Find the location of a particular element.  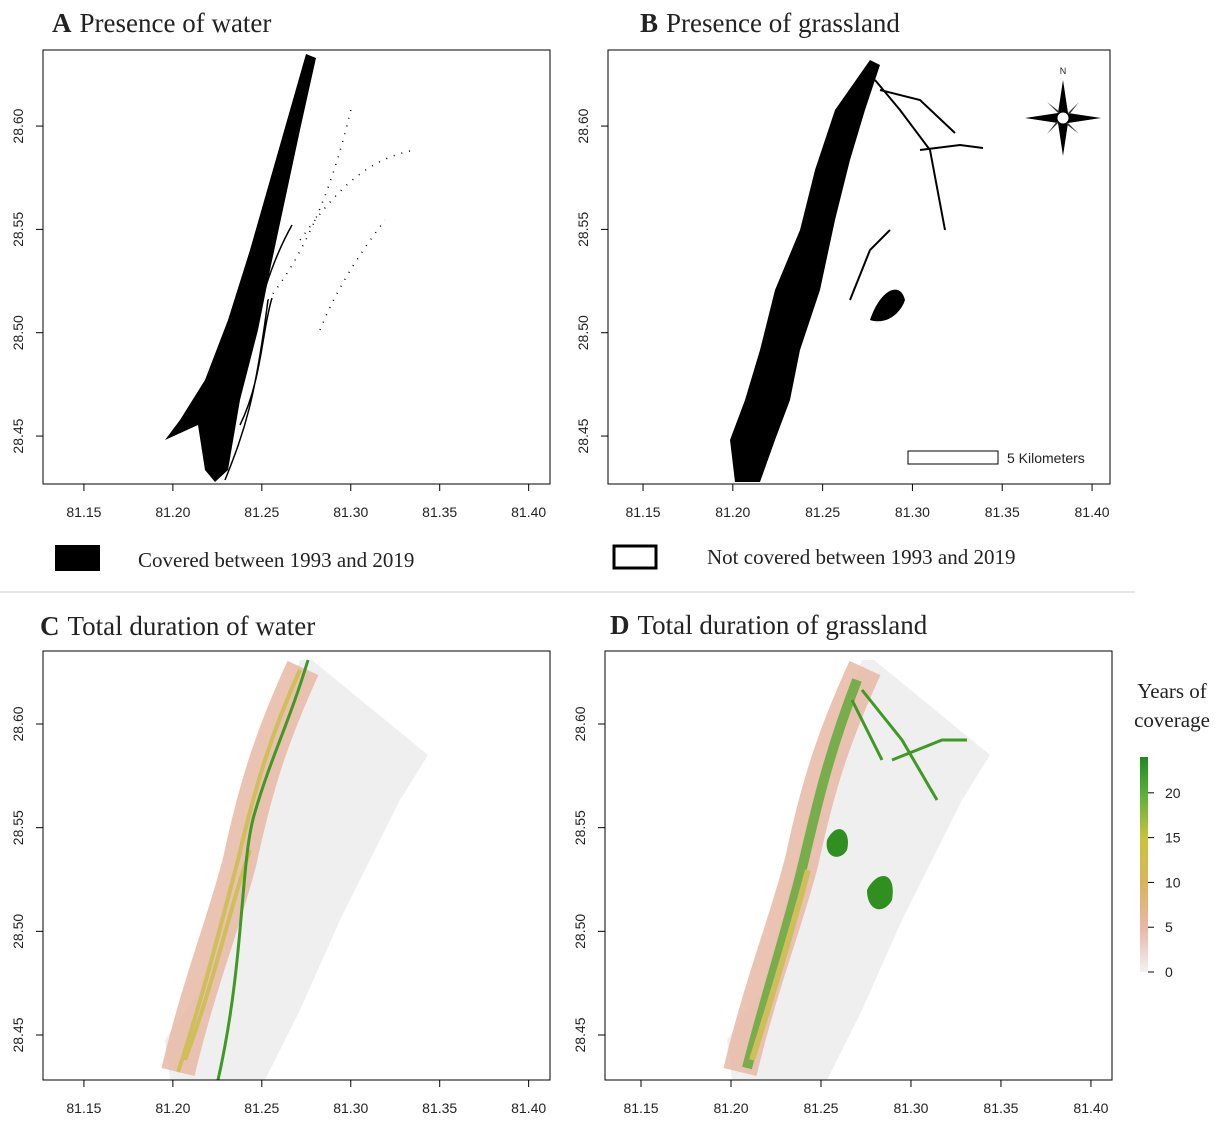

panel-letter: D is located at coordinates (620, 625).